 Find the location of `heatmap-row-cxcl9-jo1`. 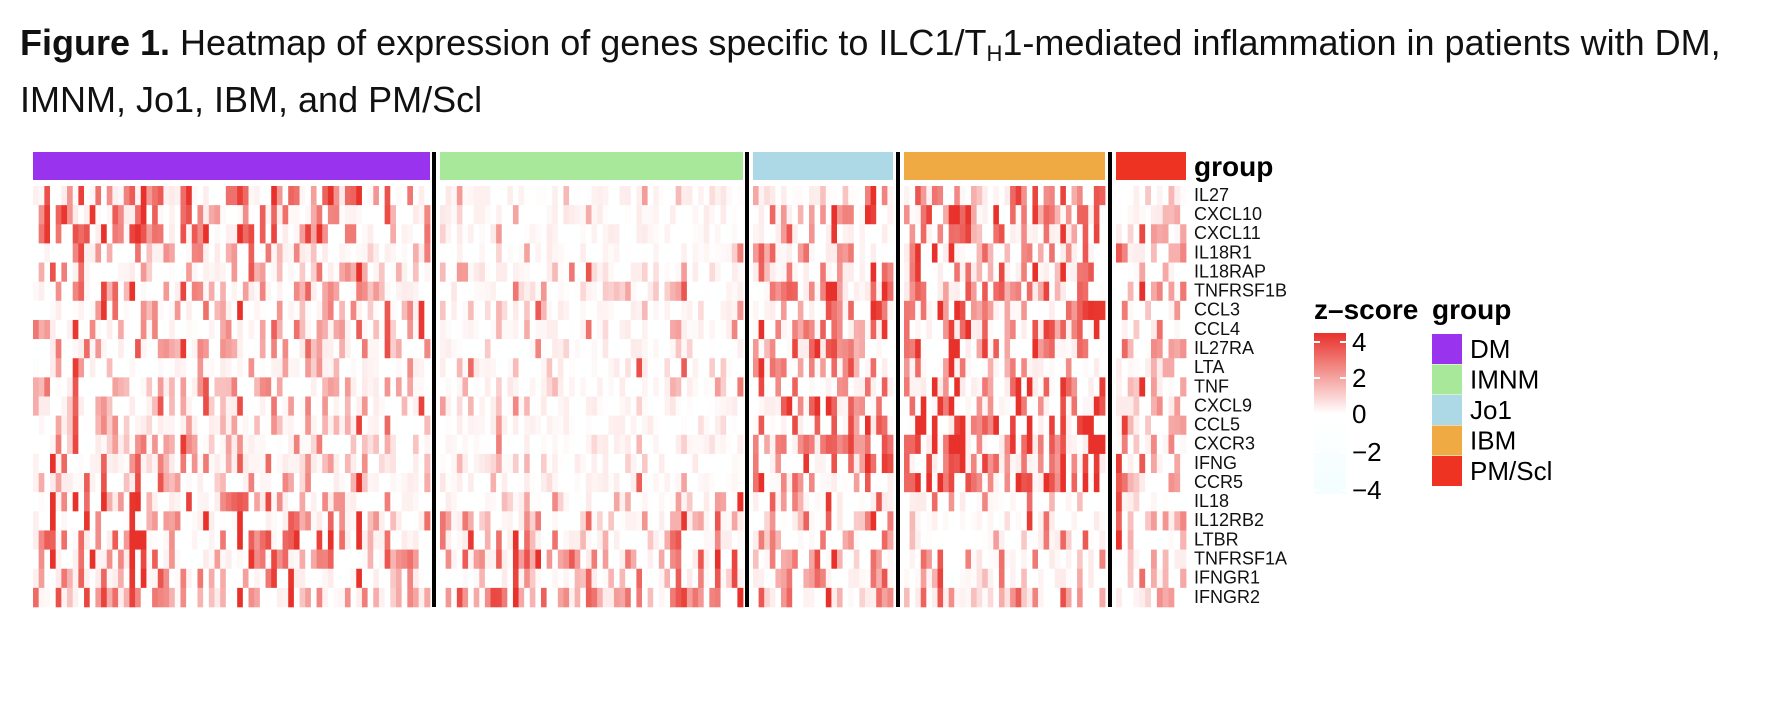

heatmap-row-cxcl9-jo1 is located at coordinates (823, 406).